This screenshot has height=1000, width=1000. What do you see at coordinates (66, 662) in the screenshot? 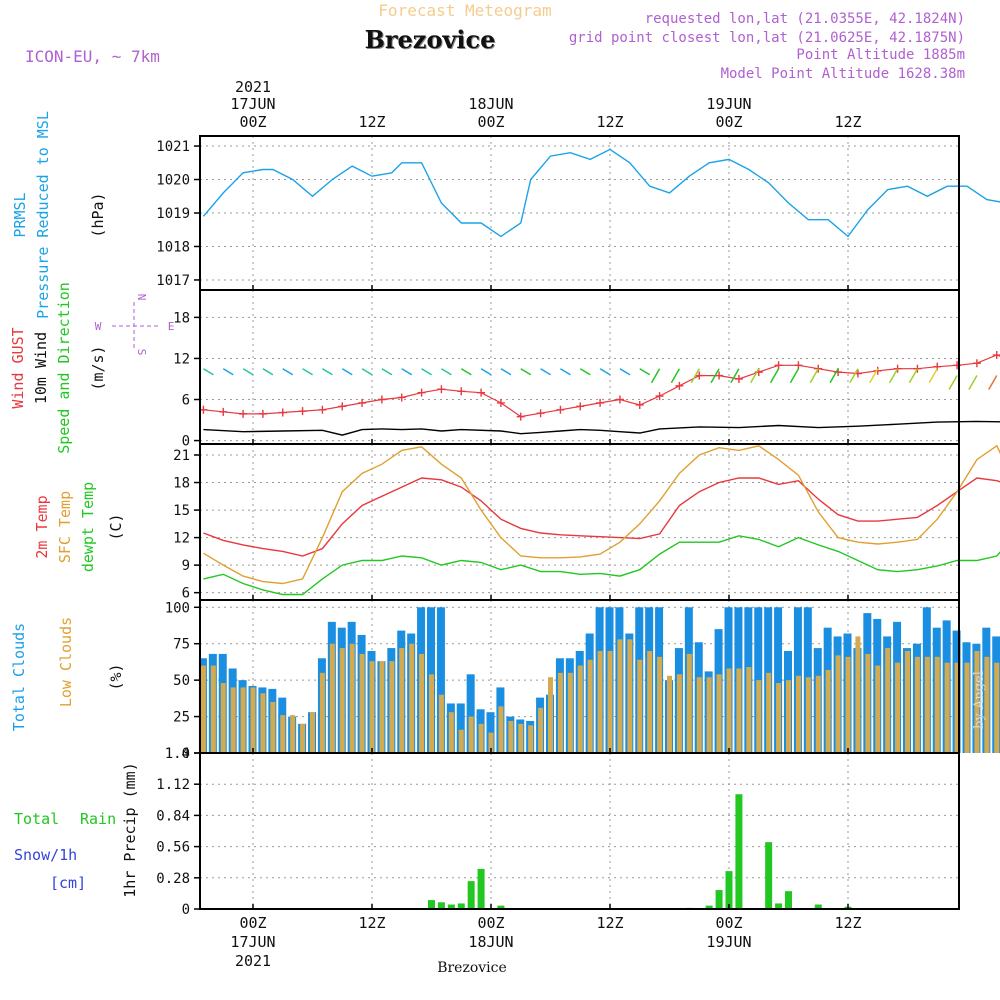
I see `cloud-label-low: Low Clouds` at bounding box center [66, 662].